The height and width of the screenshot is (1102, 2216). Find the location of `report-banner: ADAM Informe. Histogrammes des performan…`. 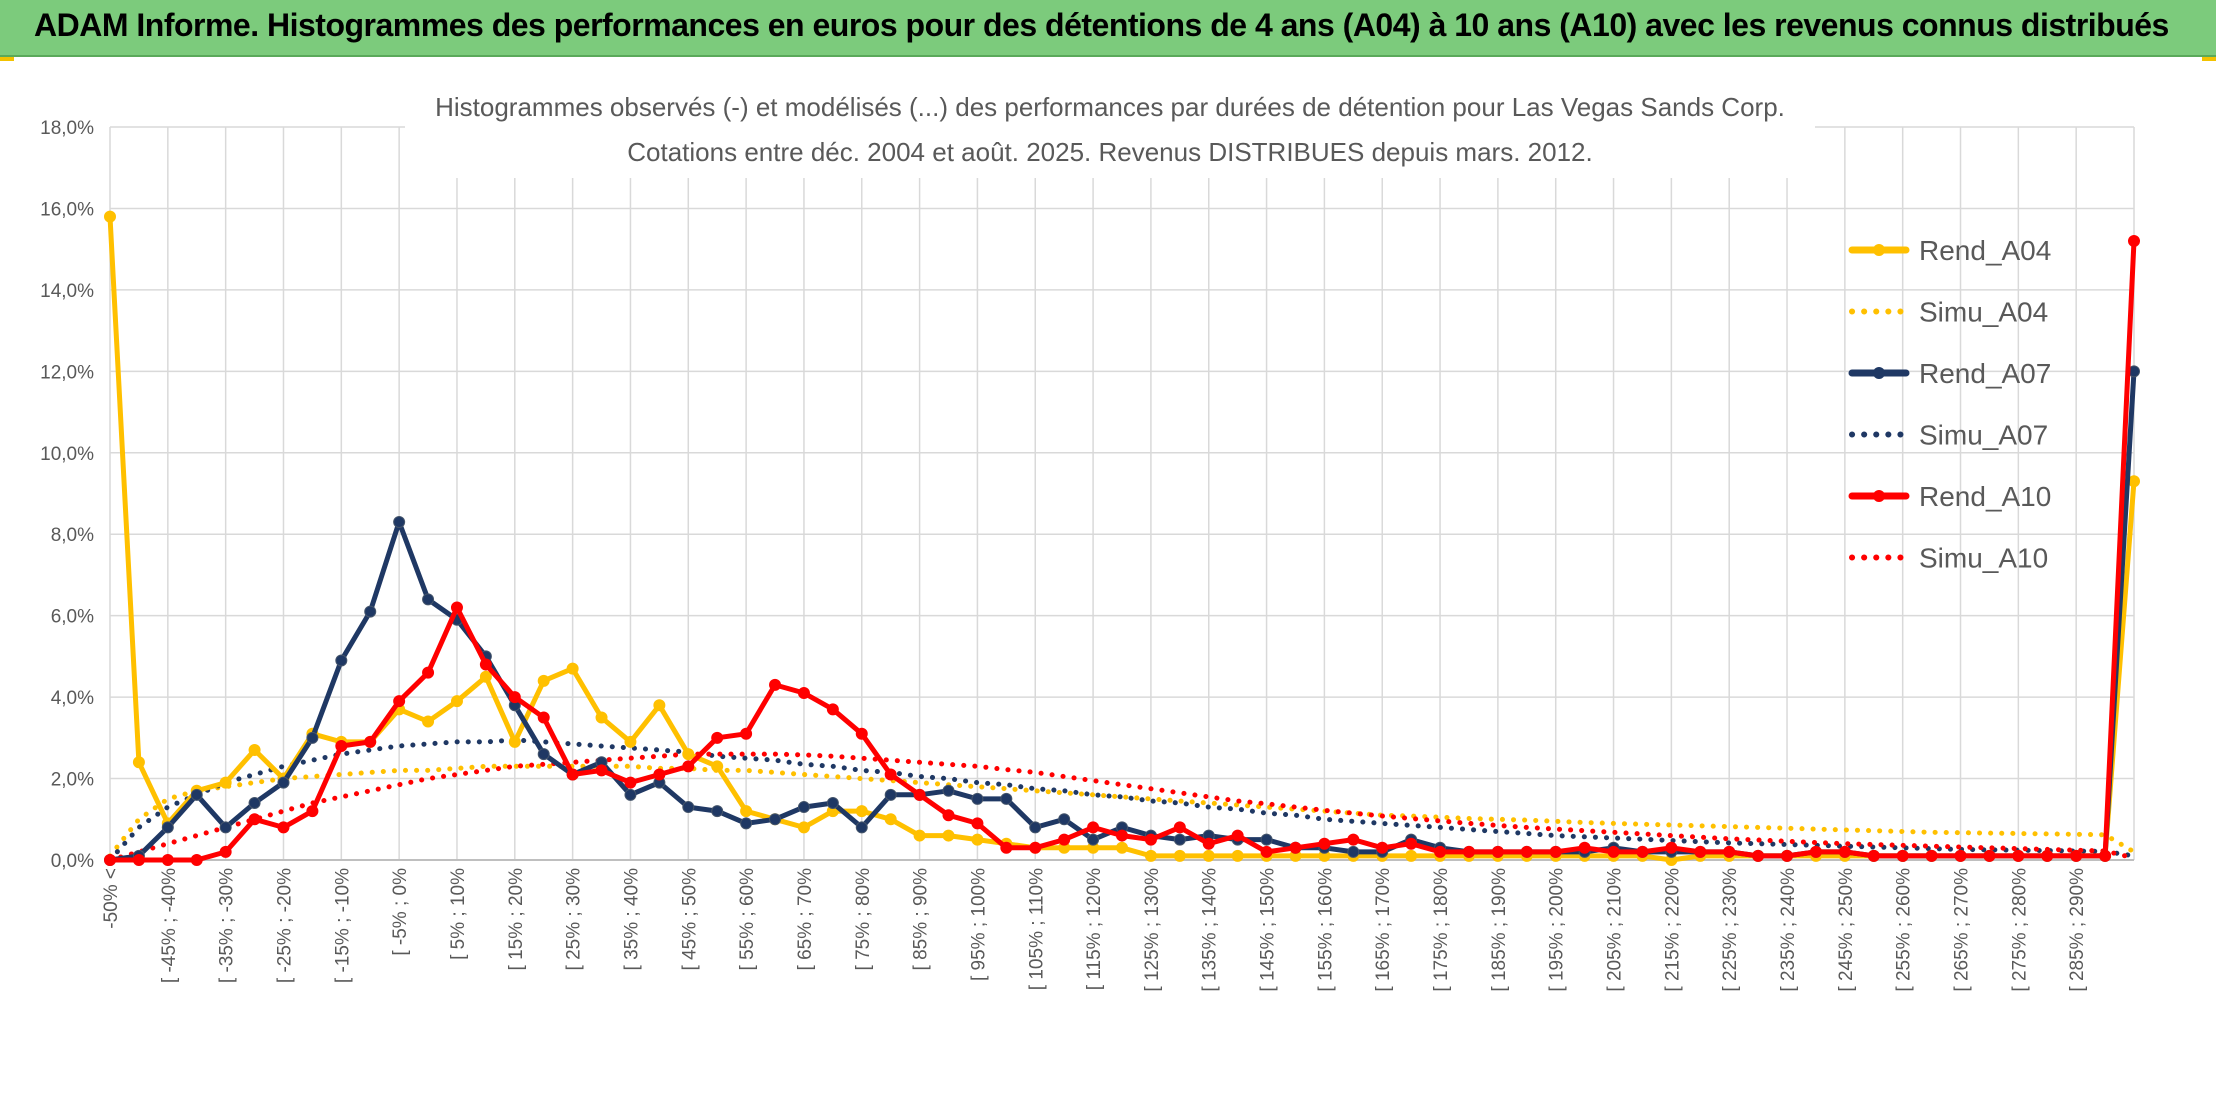

report-banner: ADAM Informe. Histogrammes des performan… is located at coordinates (1108, 28).